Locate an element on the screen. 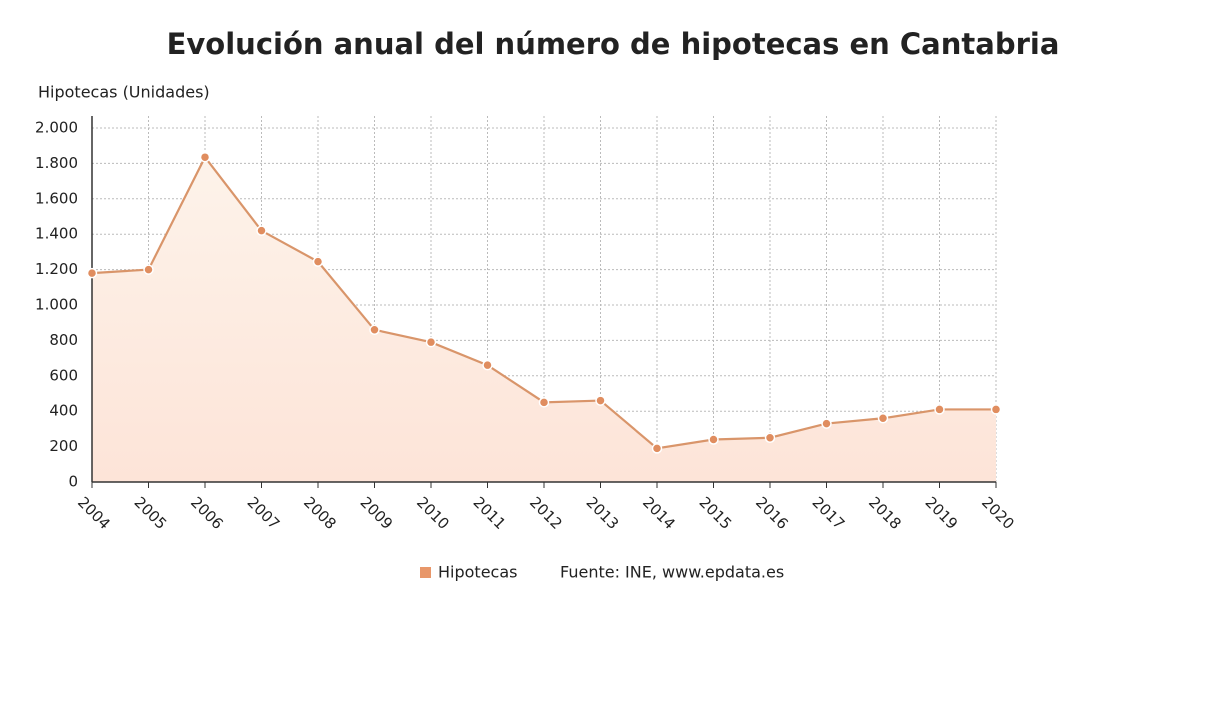 The image size is (1226, 720). y-tick-label: 2.000 is located at coordinates (56, 128).